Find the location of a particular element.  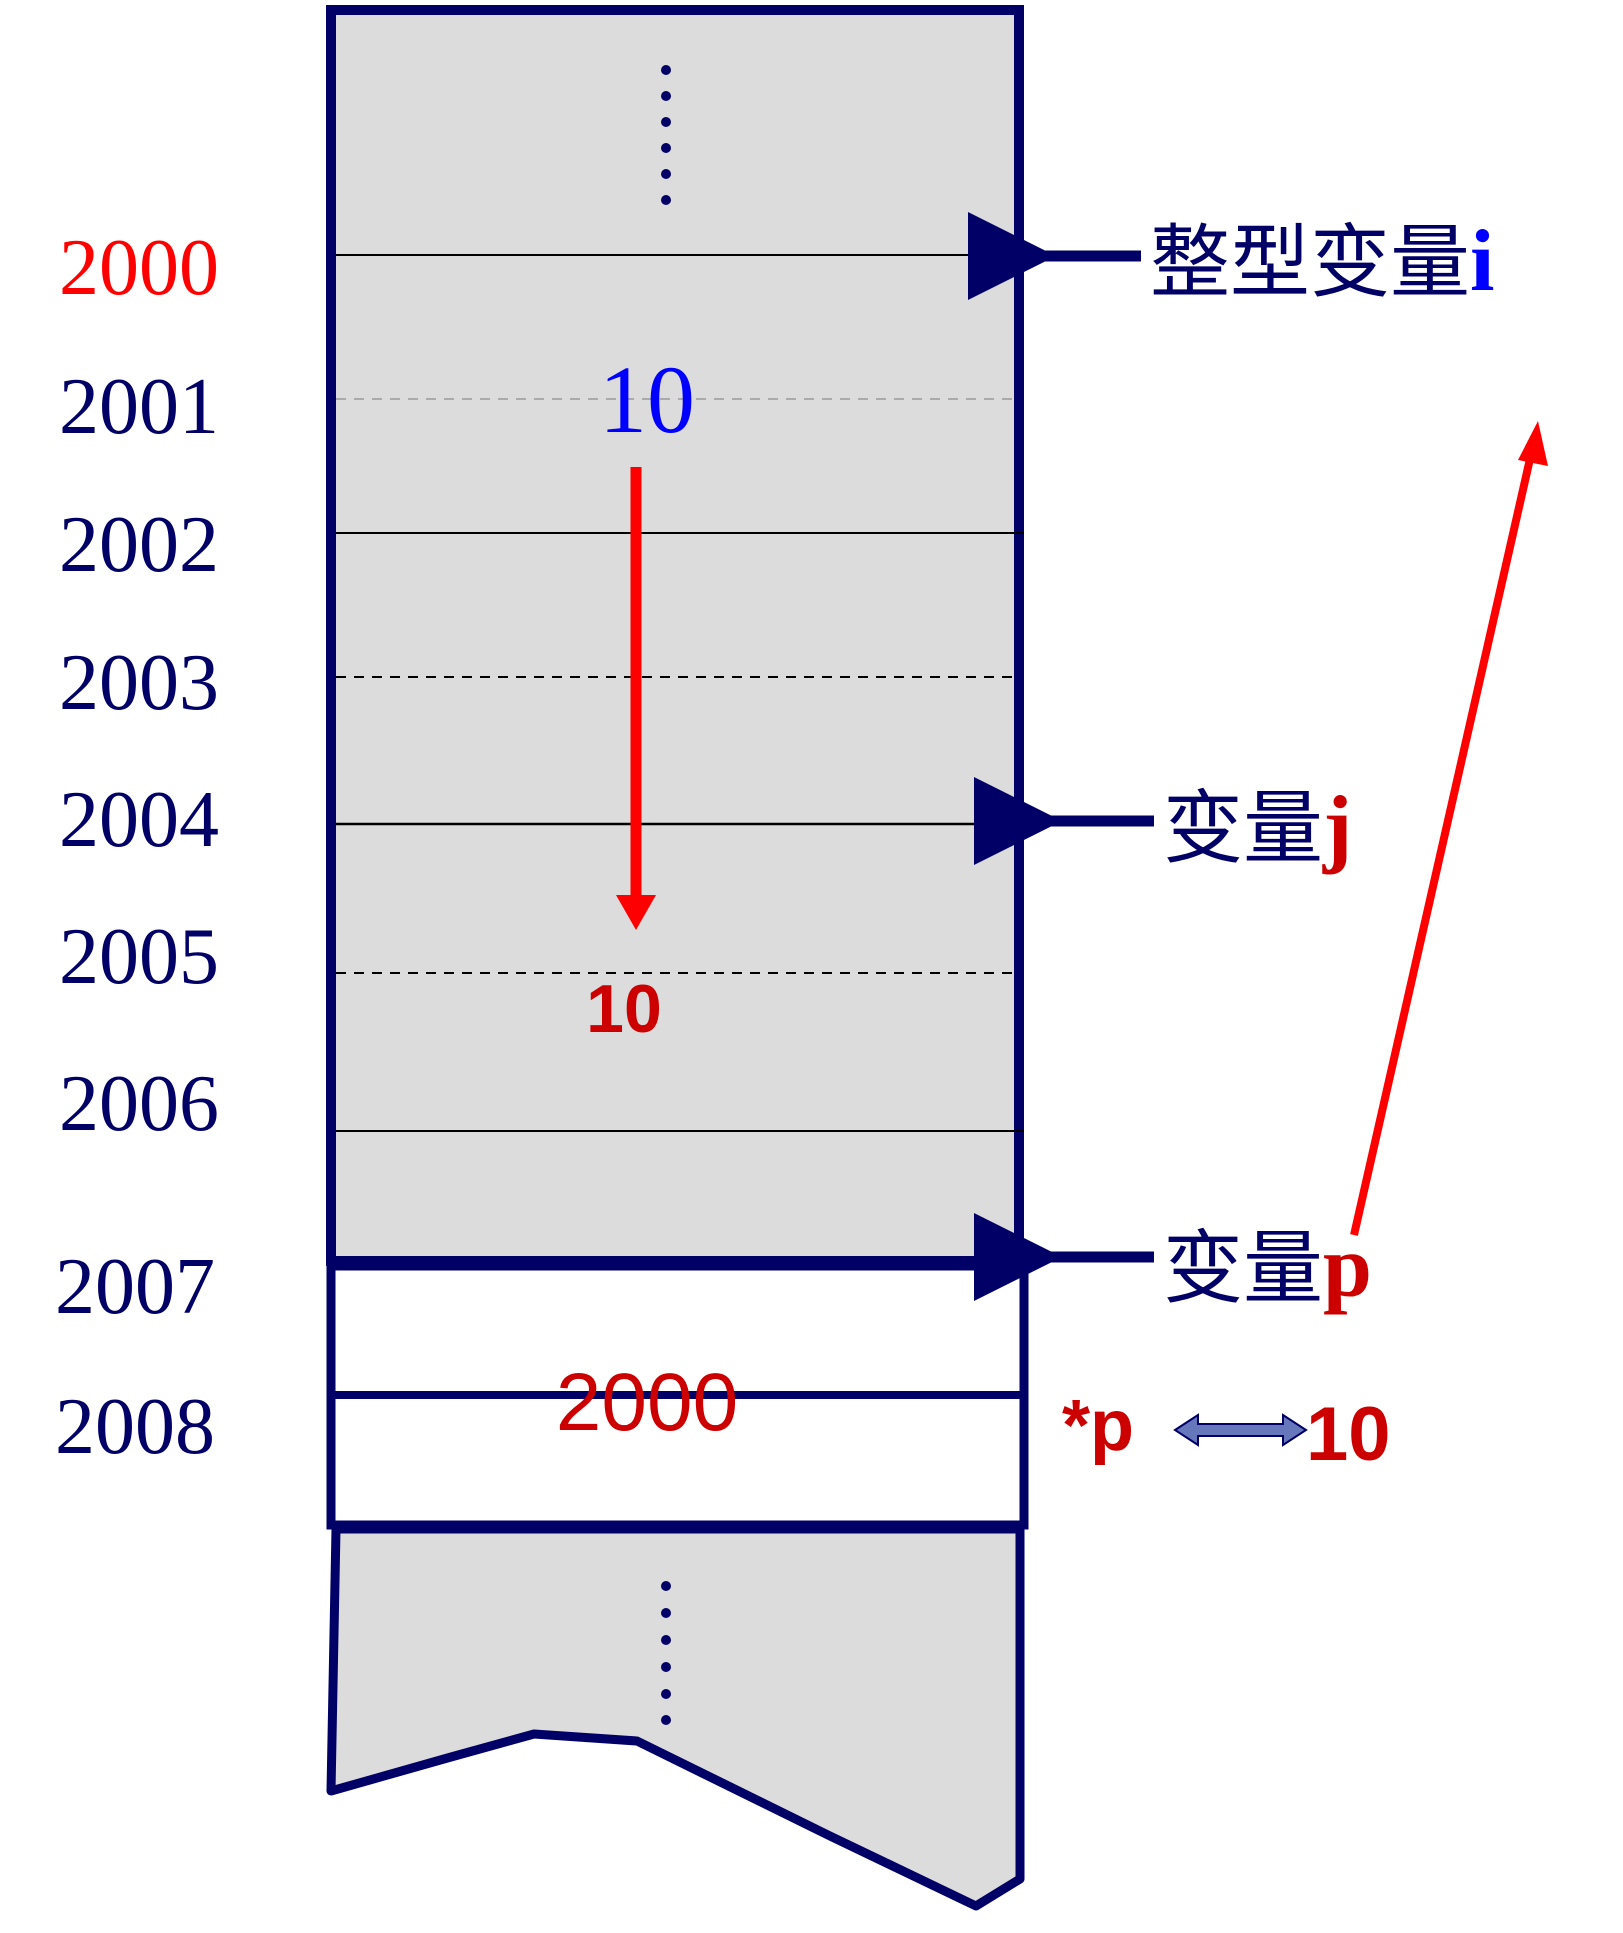

address-column: 2000 2001 2002 2003 2004 2005 2006 2007 2008 is located at coordinates (137, 847).